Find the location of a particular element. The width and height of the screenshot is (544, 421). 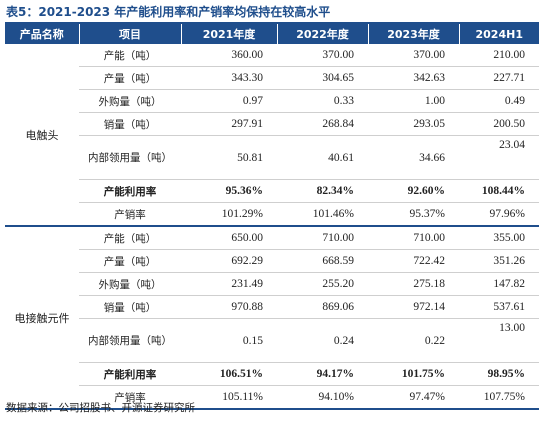

cell-2023: 710.00 is located at coordinates (413, 238).